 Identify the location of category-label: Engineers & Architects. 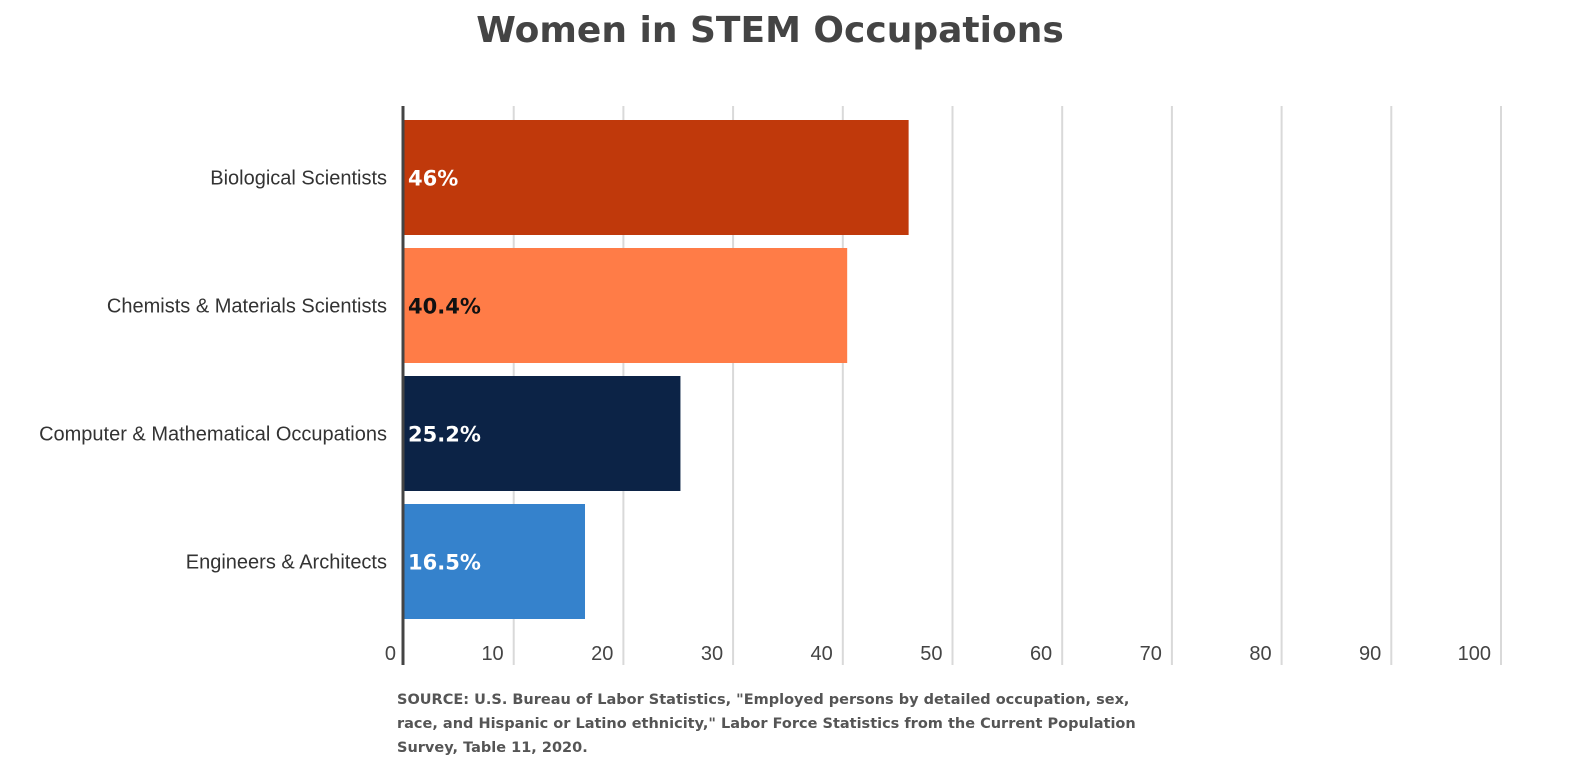
(286, 563).